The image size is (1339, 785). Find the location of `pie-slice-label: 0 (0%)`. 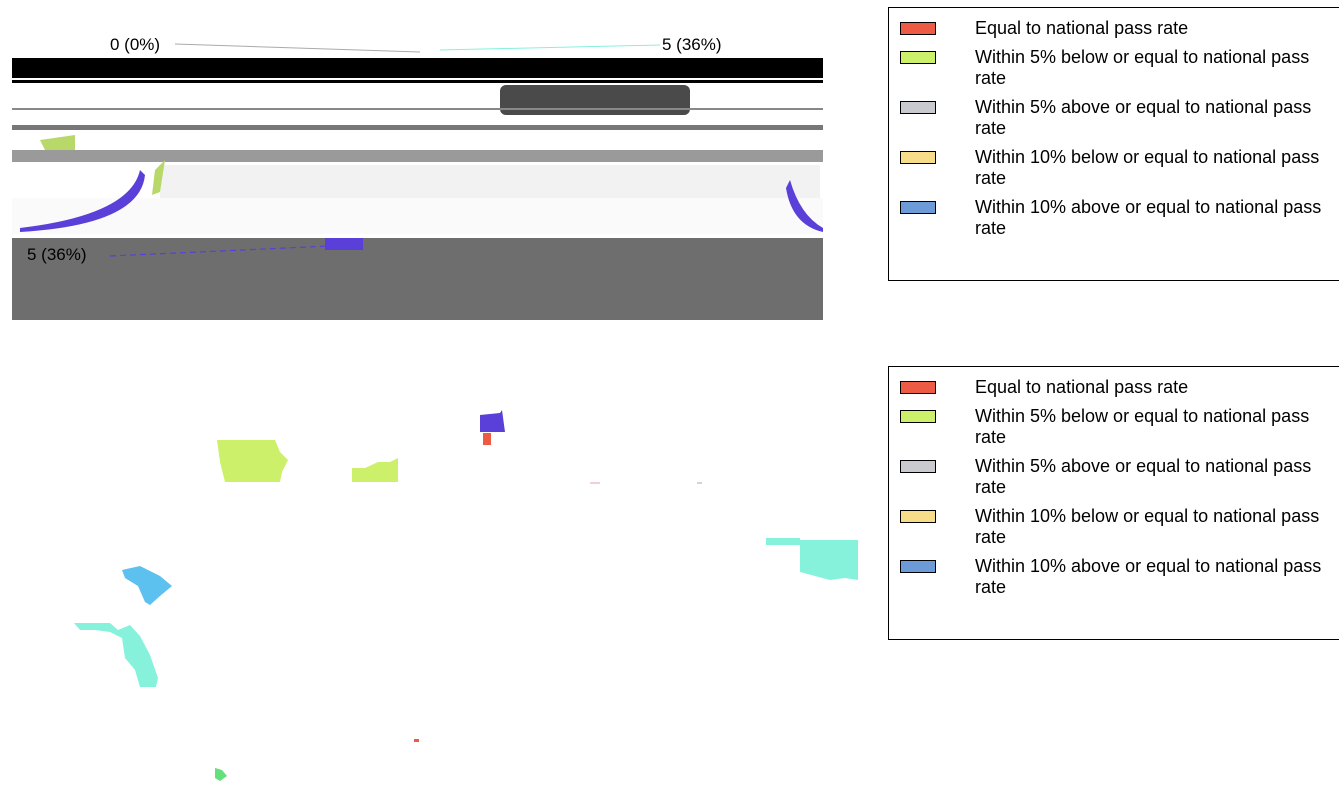

pie-slice-label: 0 (0%) is located at coordinates (135, 44).